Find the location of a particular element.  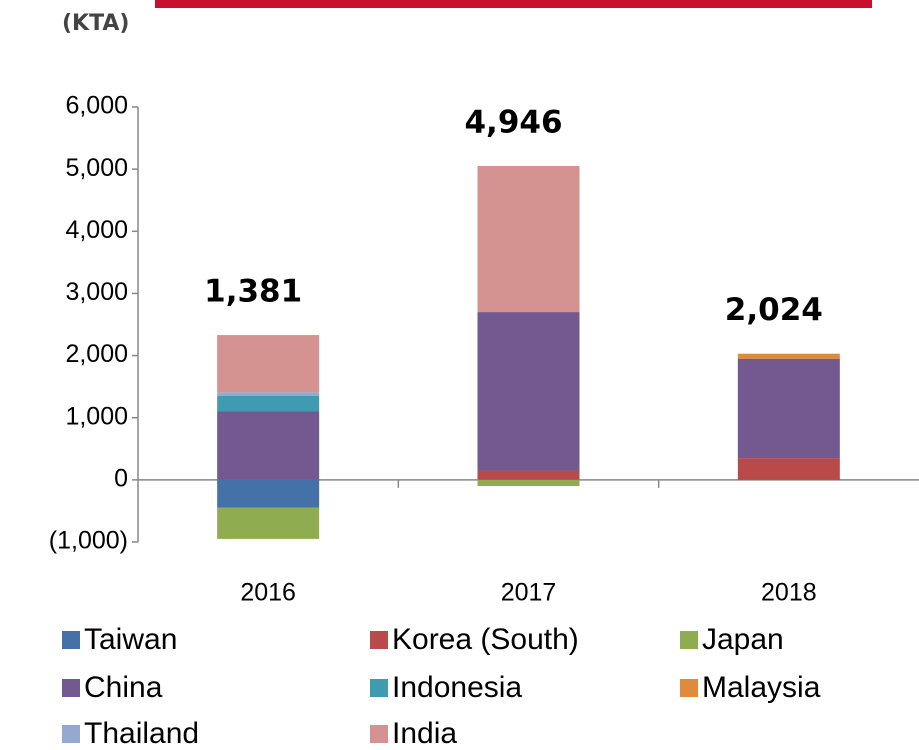

total-label: 1,381 is located at coordinates (253, 292).